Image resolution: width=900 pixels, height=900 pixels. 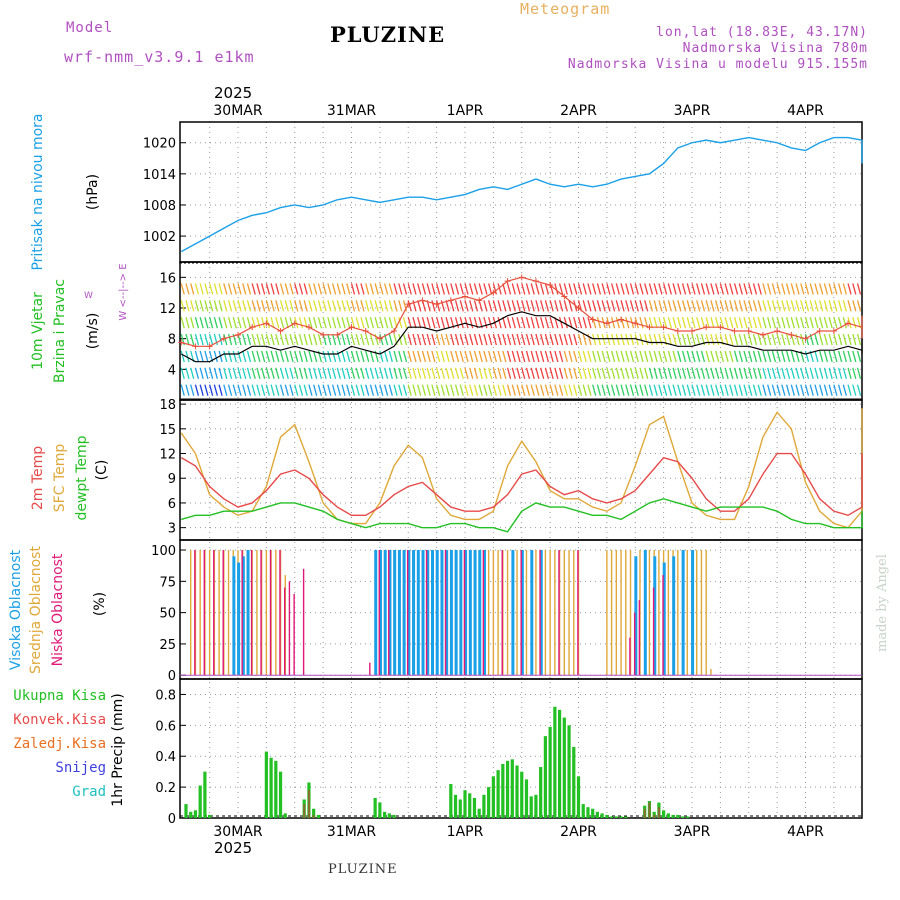 What do you see at coordinates (38, 478) in the screenshot?
I see `temp-axis-title-2m: 2m Temp` at bounding box center [38, 478].